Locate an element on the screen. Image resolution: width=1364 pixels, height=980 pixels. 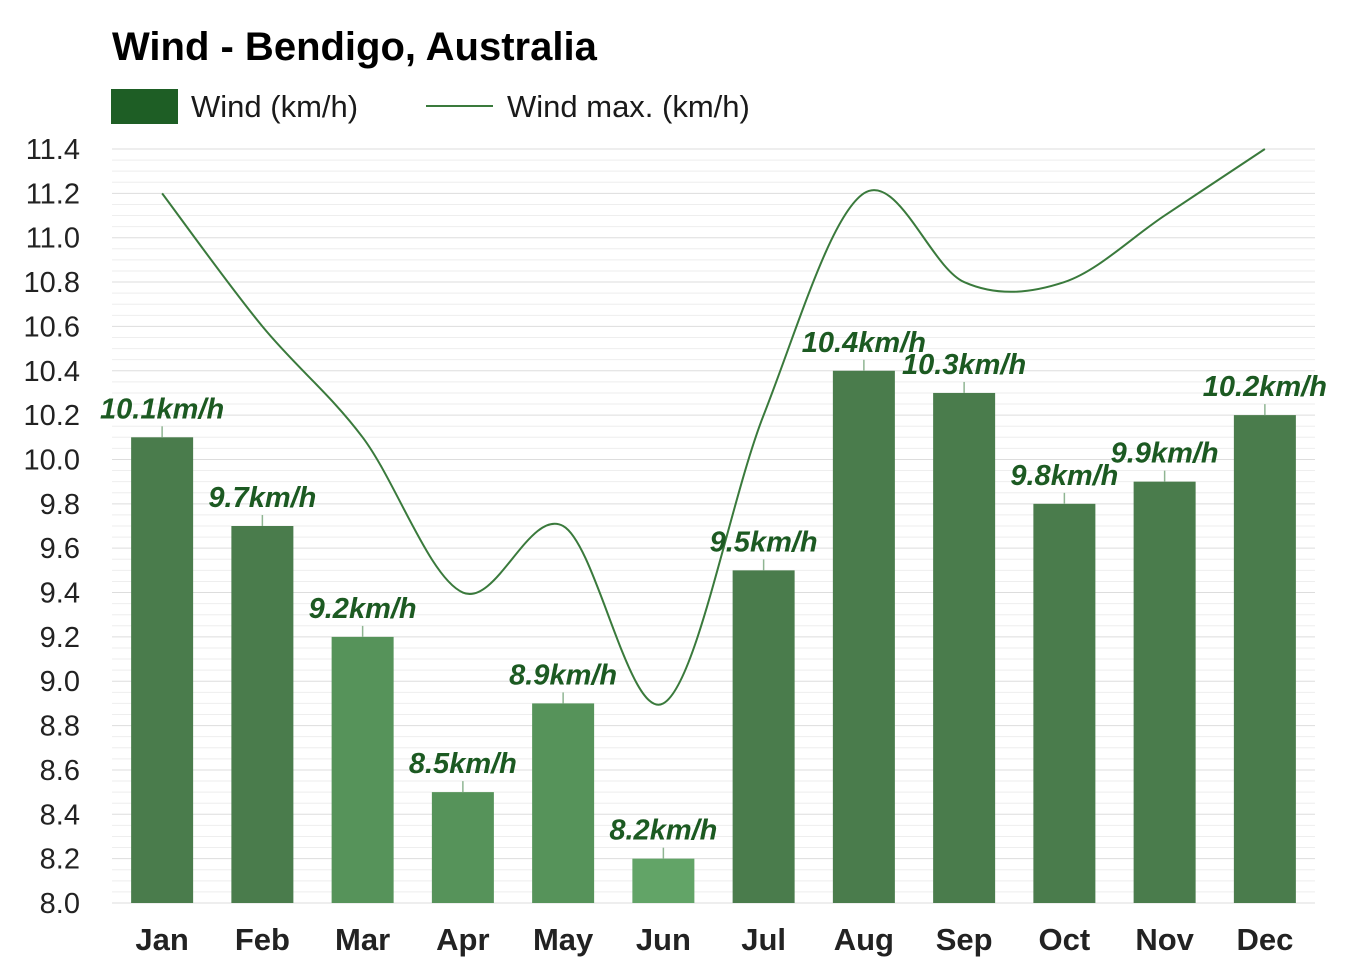
bar-oct is located at coordinates (1064, 703).